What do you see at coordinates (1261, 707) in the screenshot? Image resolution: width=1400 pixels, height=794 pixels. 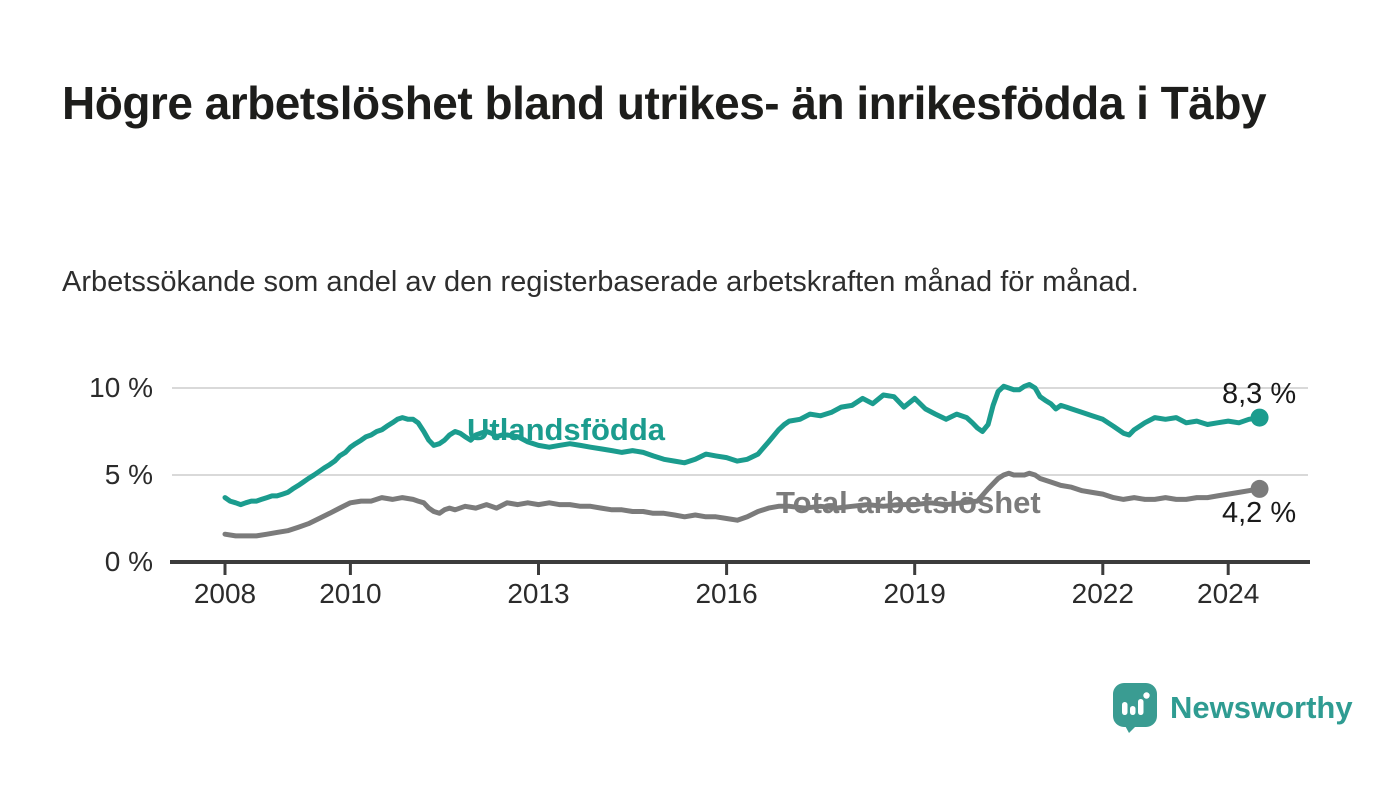 I see `brand-name: Newsworthy` at bounding box center [1261, 707].